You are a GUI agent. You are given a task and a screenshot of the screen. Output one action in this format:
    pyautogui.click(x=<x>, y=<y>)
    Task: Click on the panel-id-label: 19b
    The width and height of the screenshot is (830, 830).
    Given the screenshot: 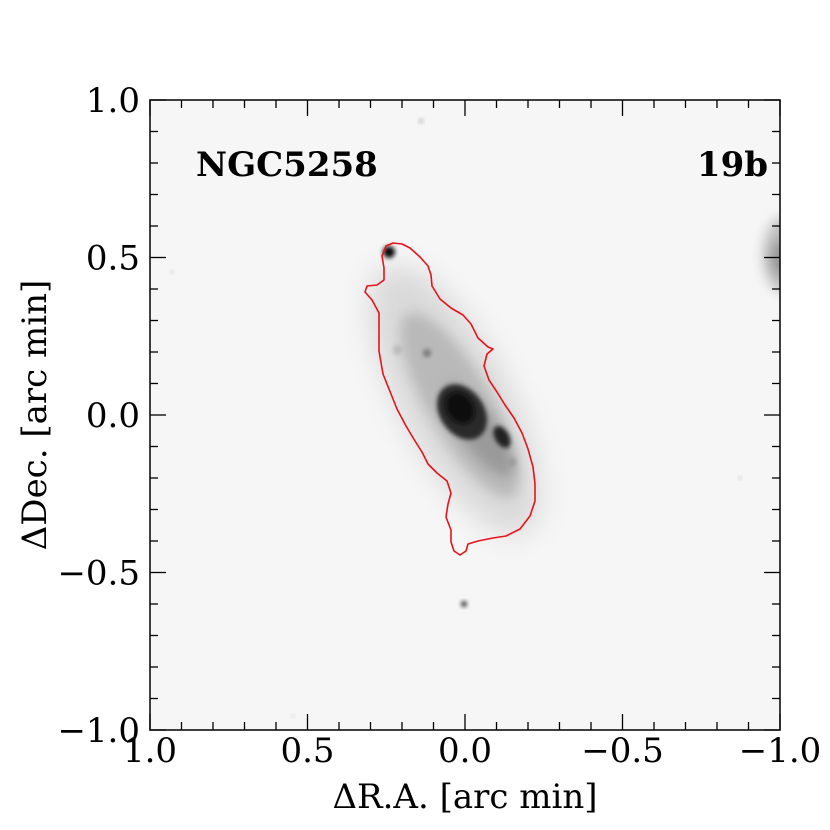 What is the action you would take?
    pyautogui.click(x=732, y=165)
    